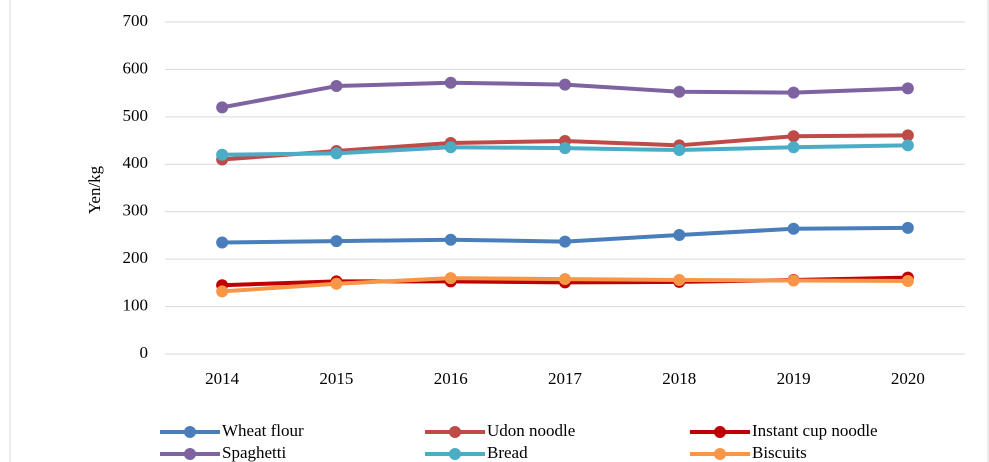 Image resolution: width=989 pixels, height=462 pixels. Describe the element at coordinates (815, 430) in the screenshot. I see `legend-label: Instant cup noodle` at that location.